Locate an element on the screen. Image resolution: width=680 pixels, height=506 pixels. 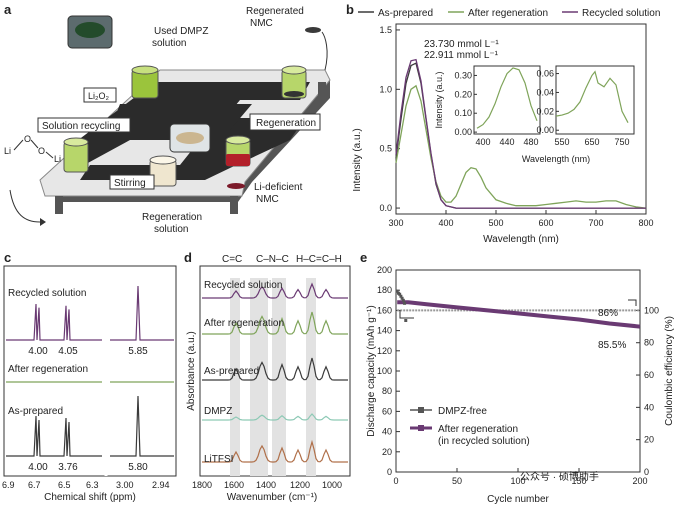
e-y2tick-60: 60 is located at coordinates (649, 375).